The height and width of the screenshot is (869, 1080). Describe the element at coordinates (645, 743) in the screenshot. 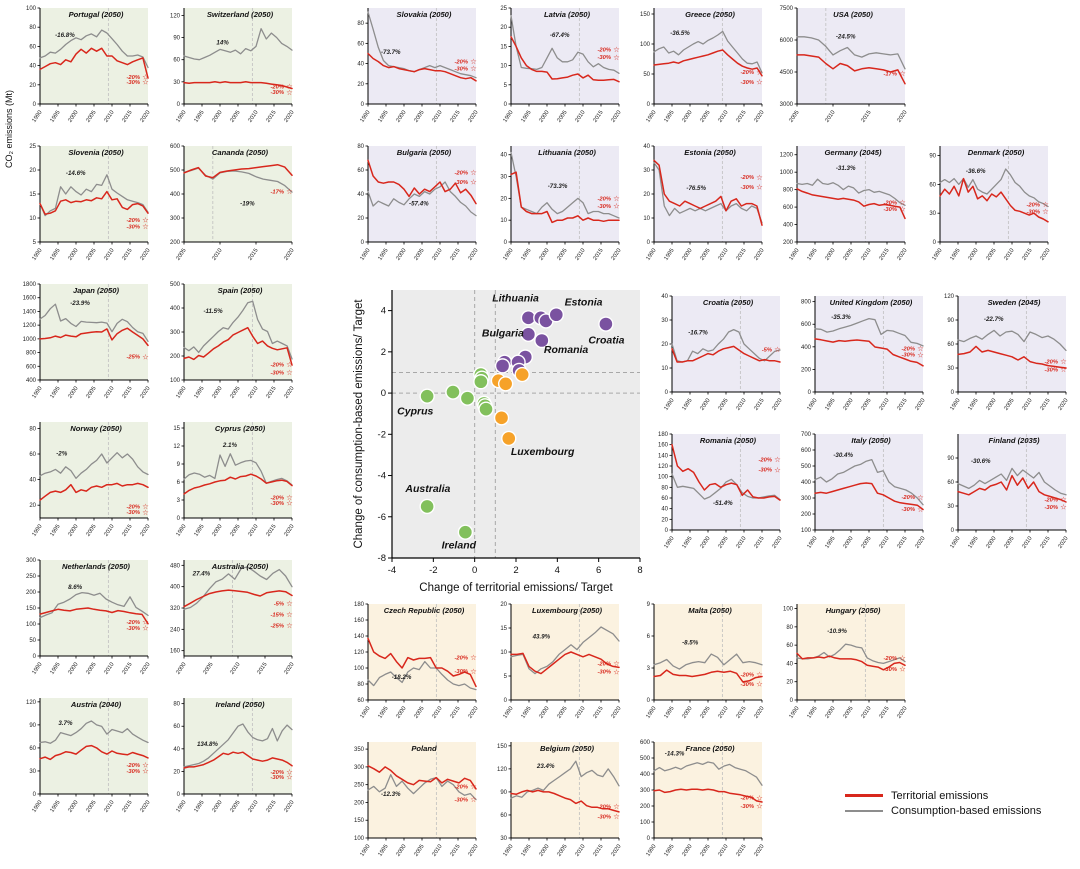

I see `svg-text: 600` at that location.